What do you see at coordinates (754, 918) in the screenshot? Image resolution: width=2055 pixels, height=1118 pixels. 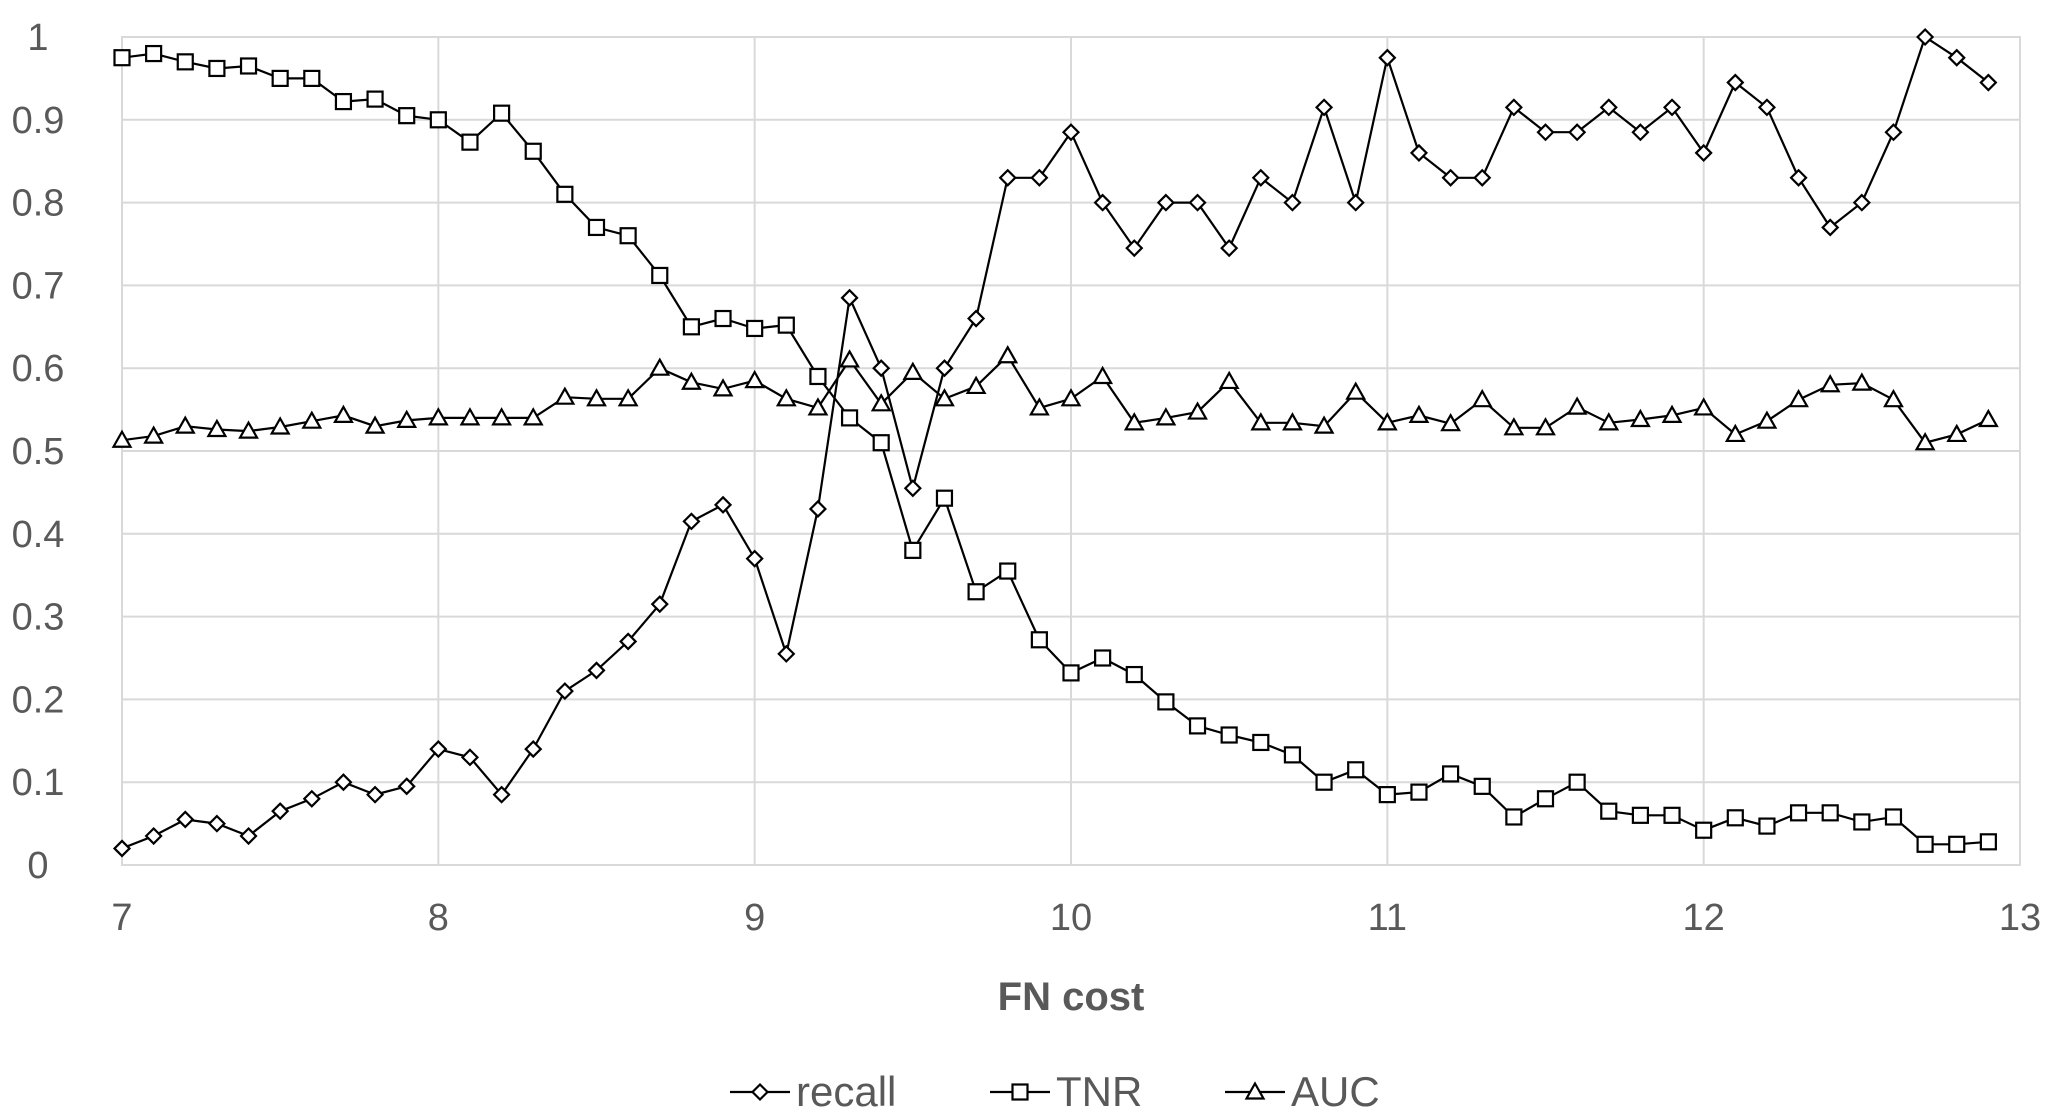 I see `x-tick-label: 9` at bounding box center [754, 918].